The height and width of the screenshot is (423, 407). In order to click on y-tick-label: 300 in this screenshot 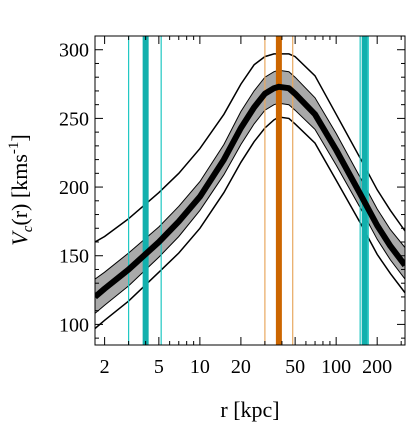, I will do `click(74, 51)`.